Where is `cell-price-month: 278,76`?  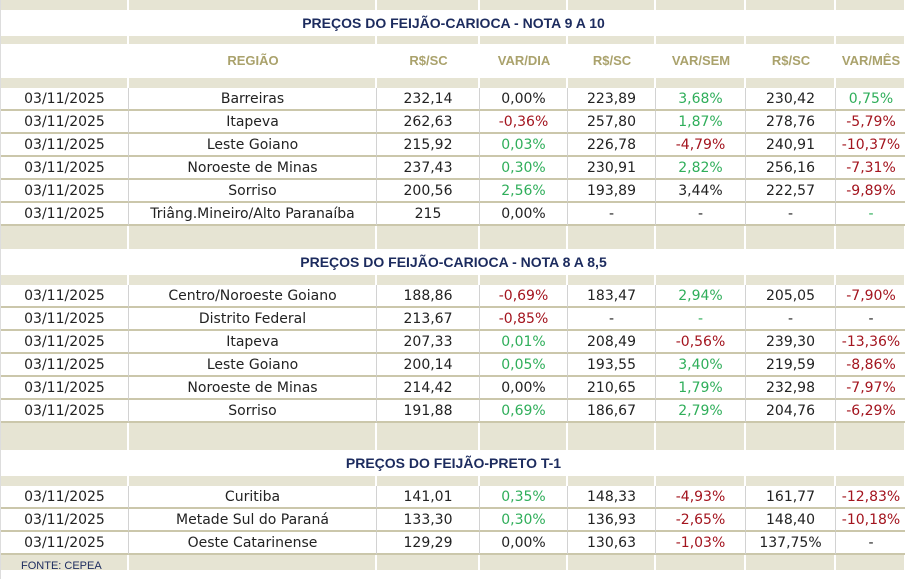 cell-price-month: 278,76 is located at coordinates (791, 122).